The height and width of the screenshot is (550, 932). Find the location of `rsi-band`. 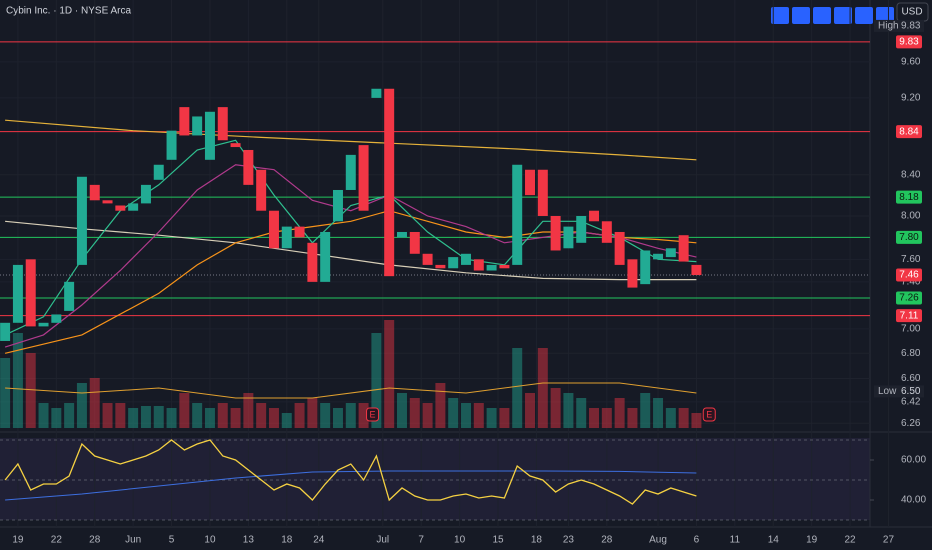

rsi-band is located at coordinates (435, 479).